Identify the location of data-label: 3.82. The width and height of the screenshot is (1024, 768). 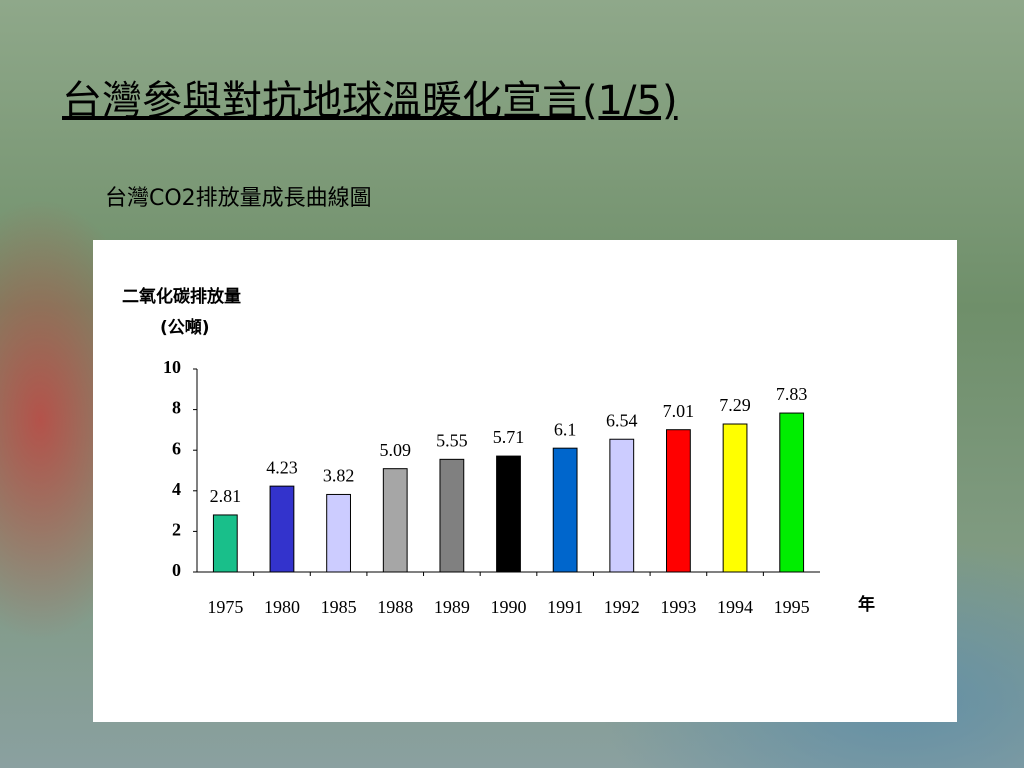
(339, 476).